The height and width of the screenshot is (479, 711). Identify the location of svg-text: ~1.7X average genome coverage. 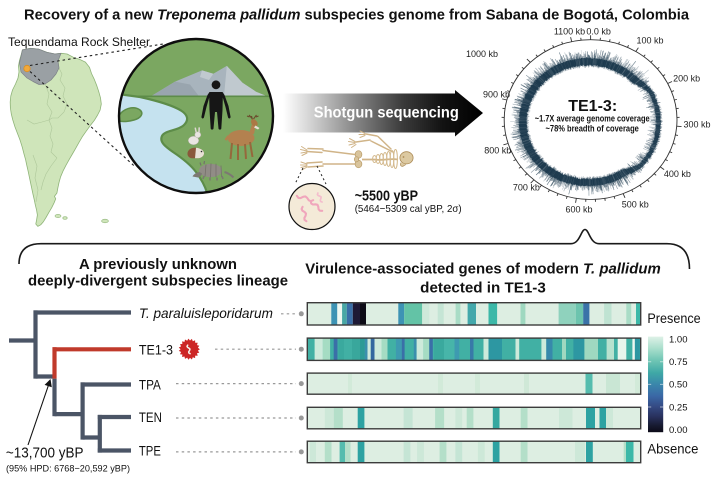
(592, 119).